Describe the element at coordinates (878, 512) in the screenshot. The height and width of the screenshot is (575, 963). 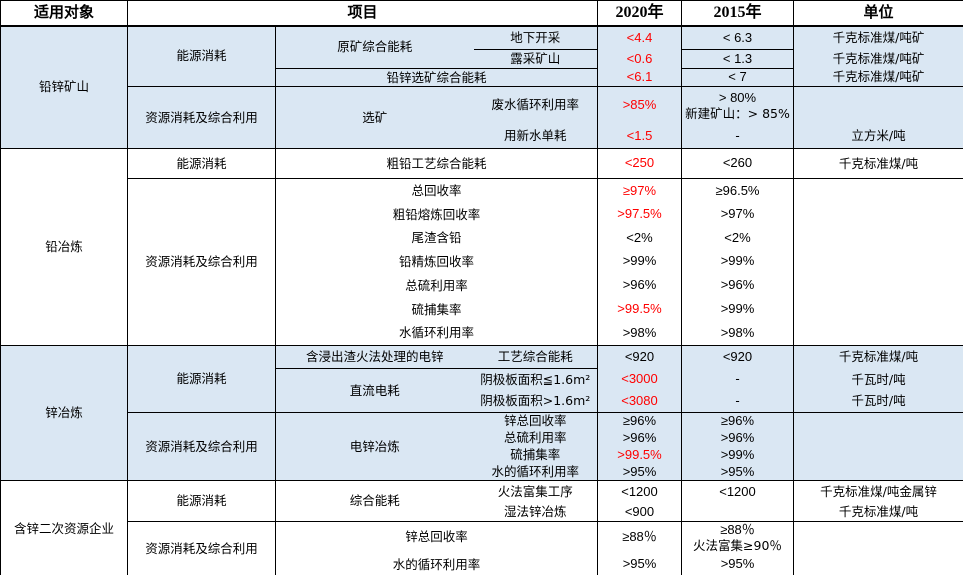
I see `unit-hydro-zinc: 千克标准煤/吨` at that location.